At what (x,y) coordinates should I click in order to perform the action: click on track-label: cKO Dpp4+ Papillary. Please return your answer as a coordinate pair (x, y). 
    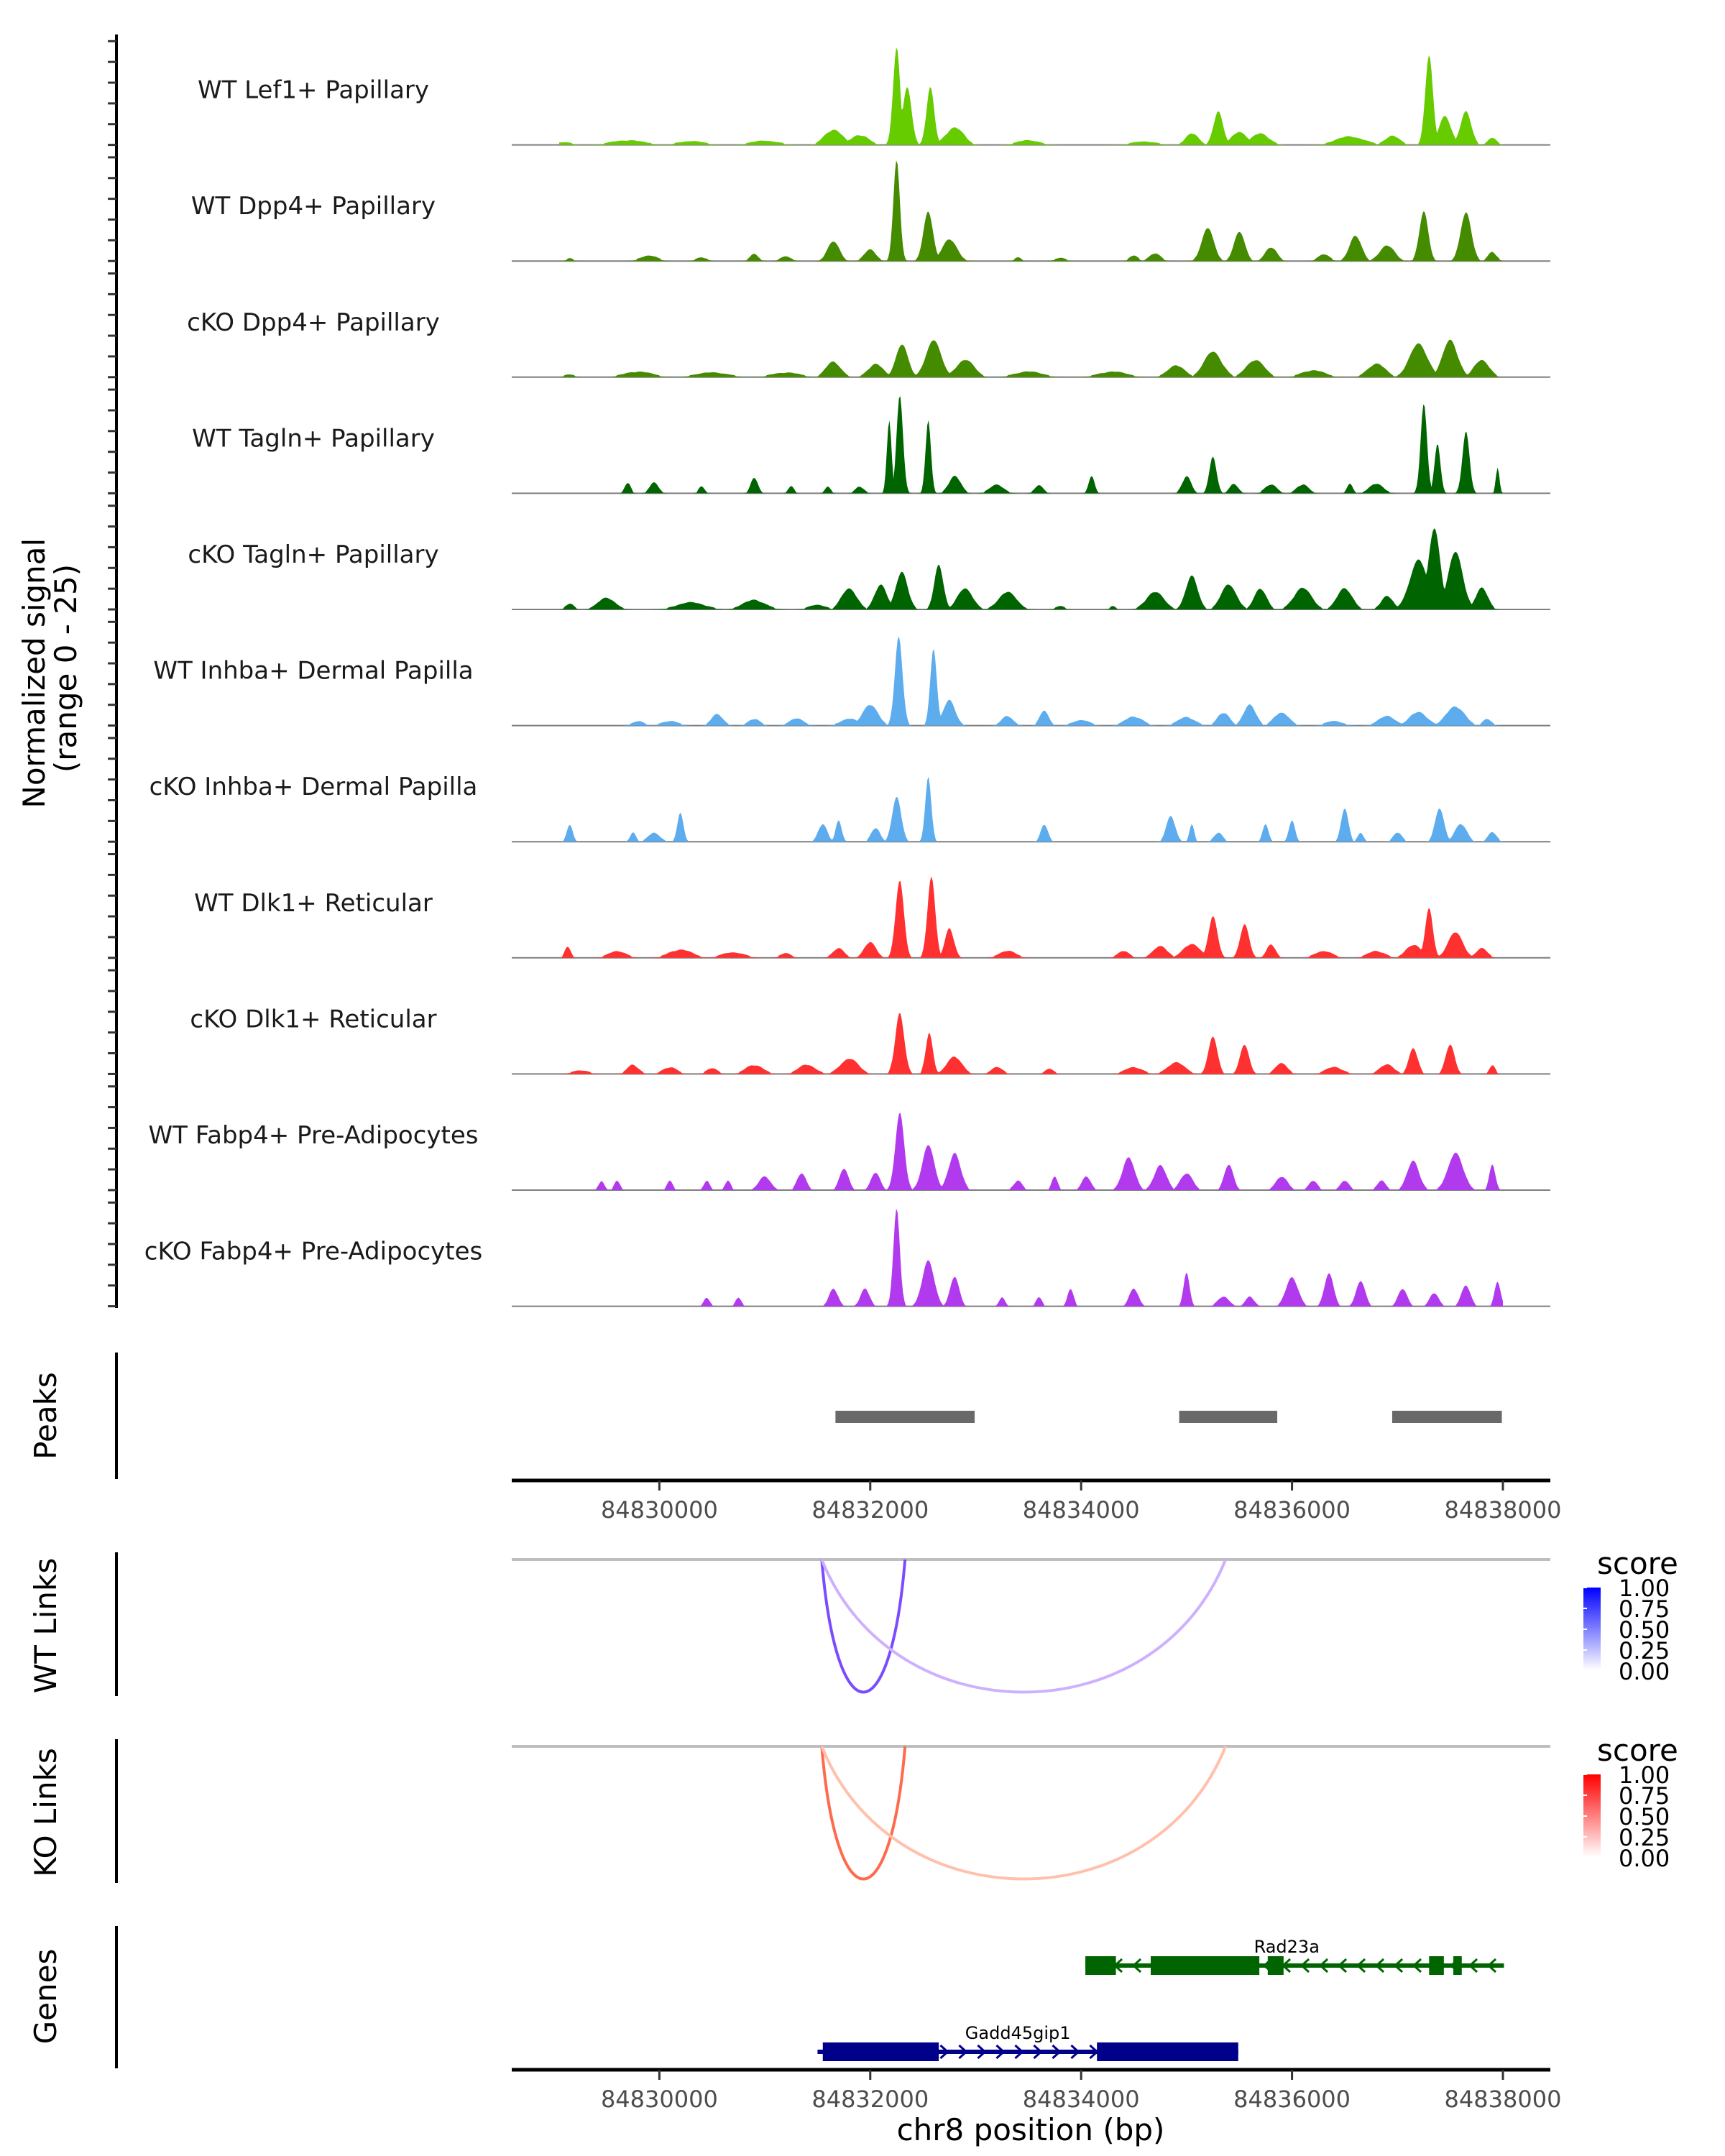
    Looking at the image, I should click on (313, 322).